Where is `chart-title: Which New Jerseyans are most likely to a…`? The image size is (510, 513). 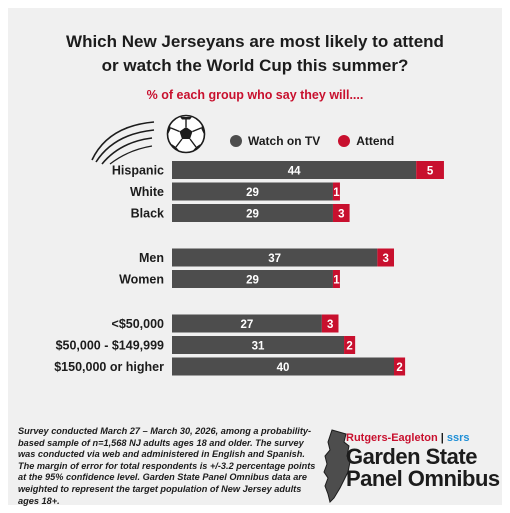
chart-title: Which New Jerseyans are most likely to a… is located at coordinates (255, 54).